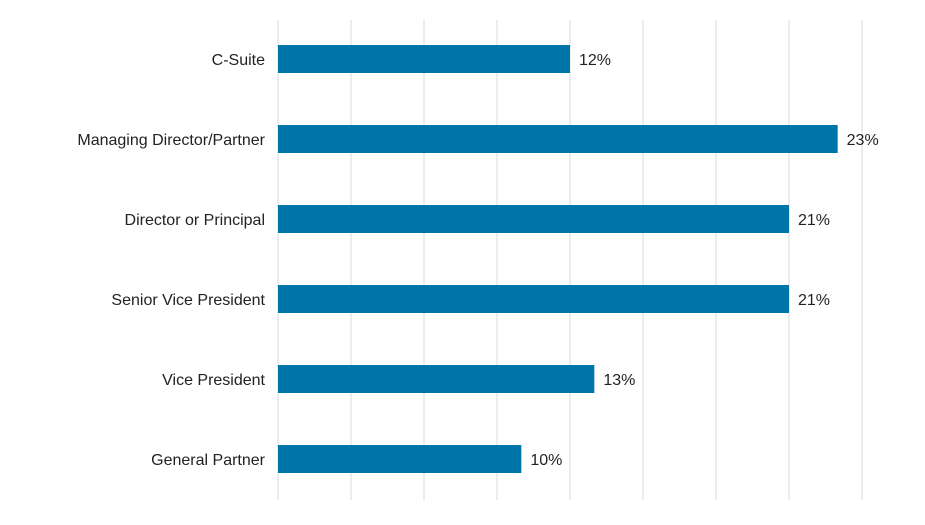 Image resolution: width=925 pixels, height=525 pixels. What do you see at coordinates (619, 380) in the screenshot?
I see `data-label: 13%` at bounding box center [619, 380].